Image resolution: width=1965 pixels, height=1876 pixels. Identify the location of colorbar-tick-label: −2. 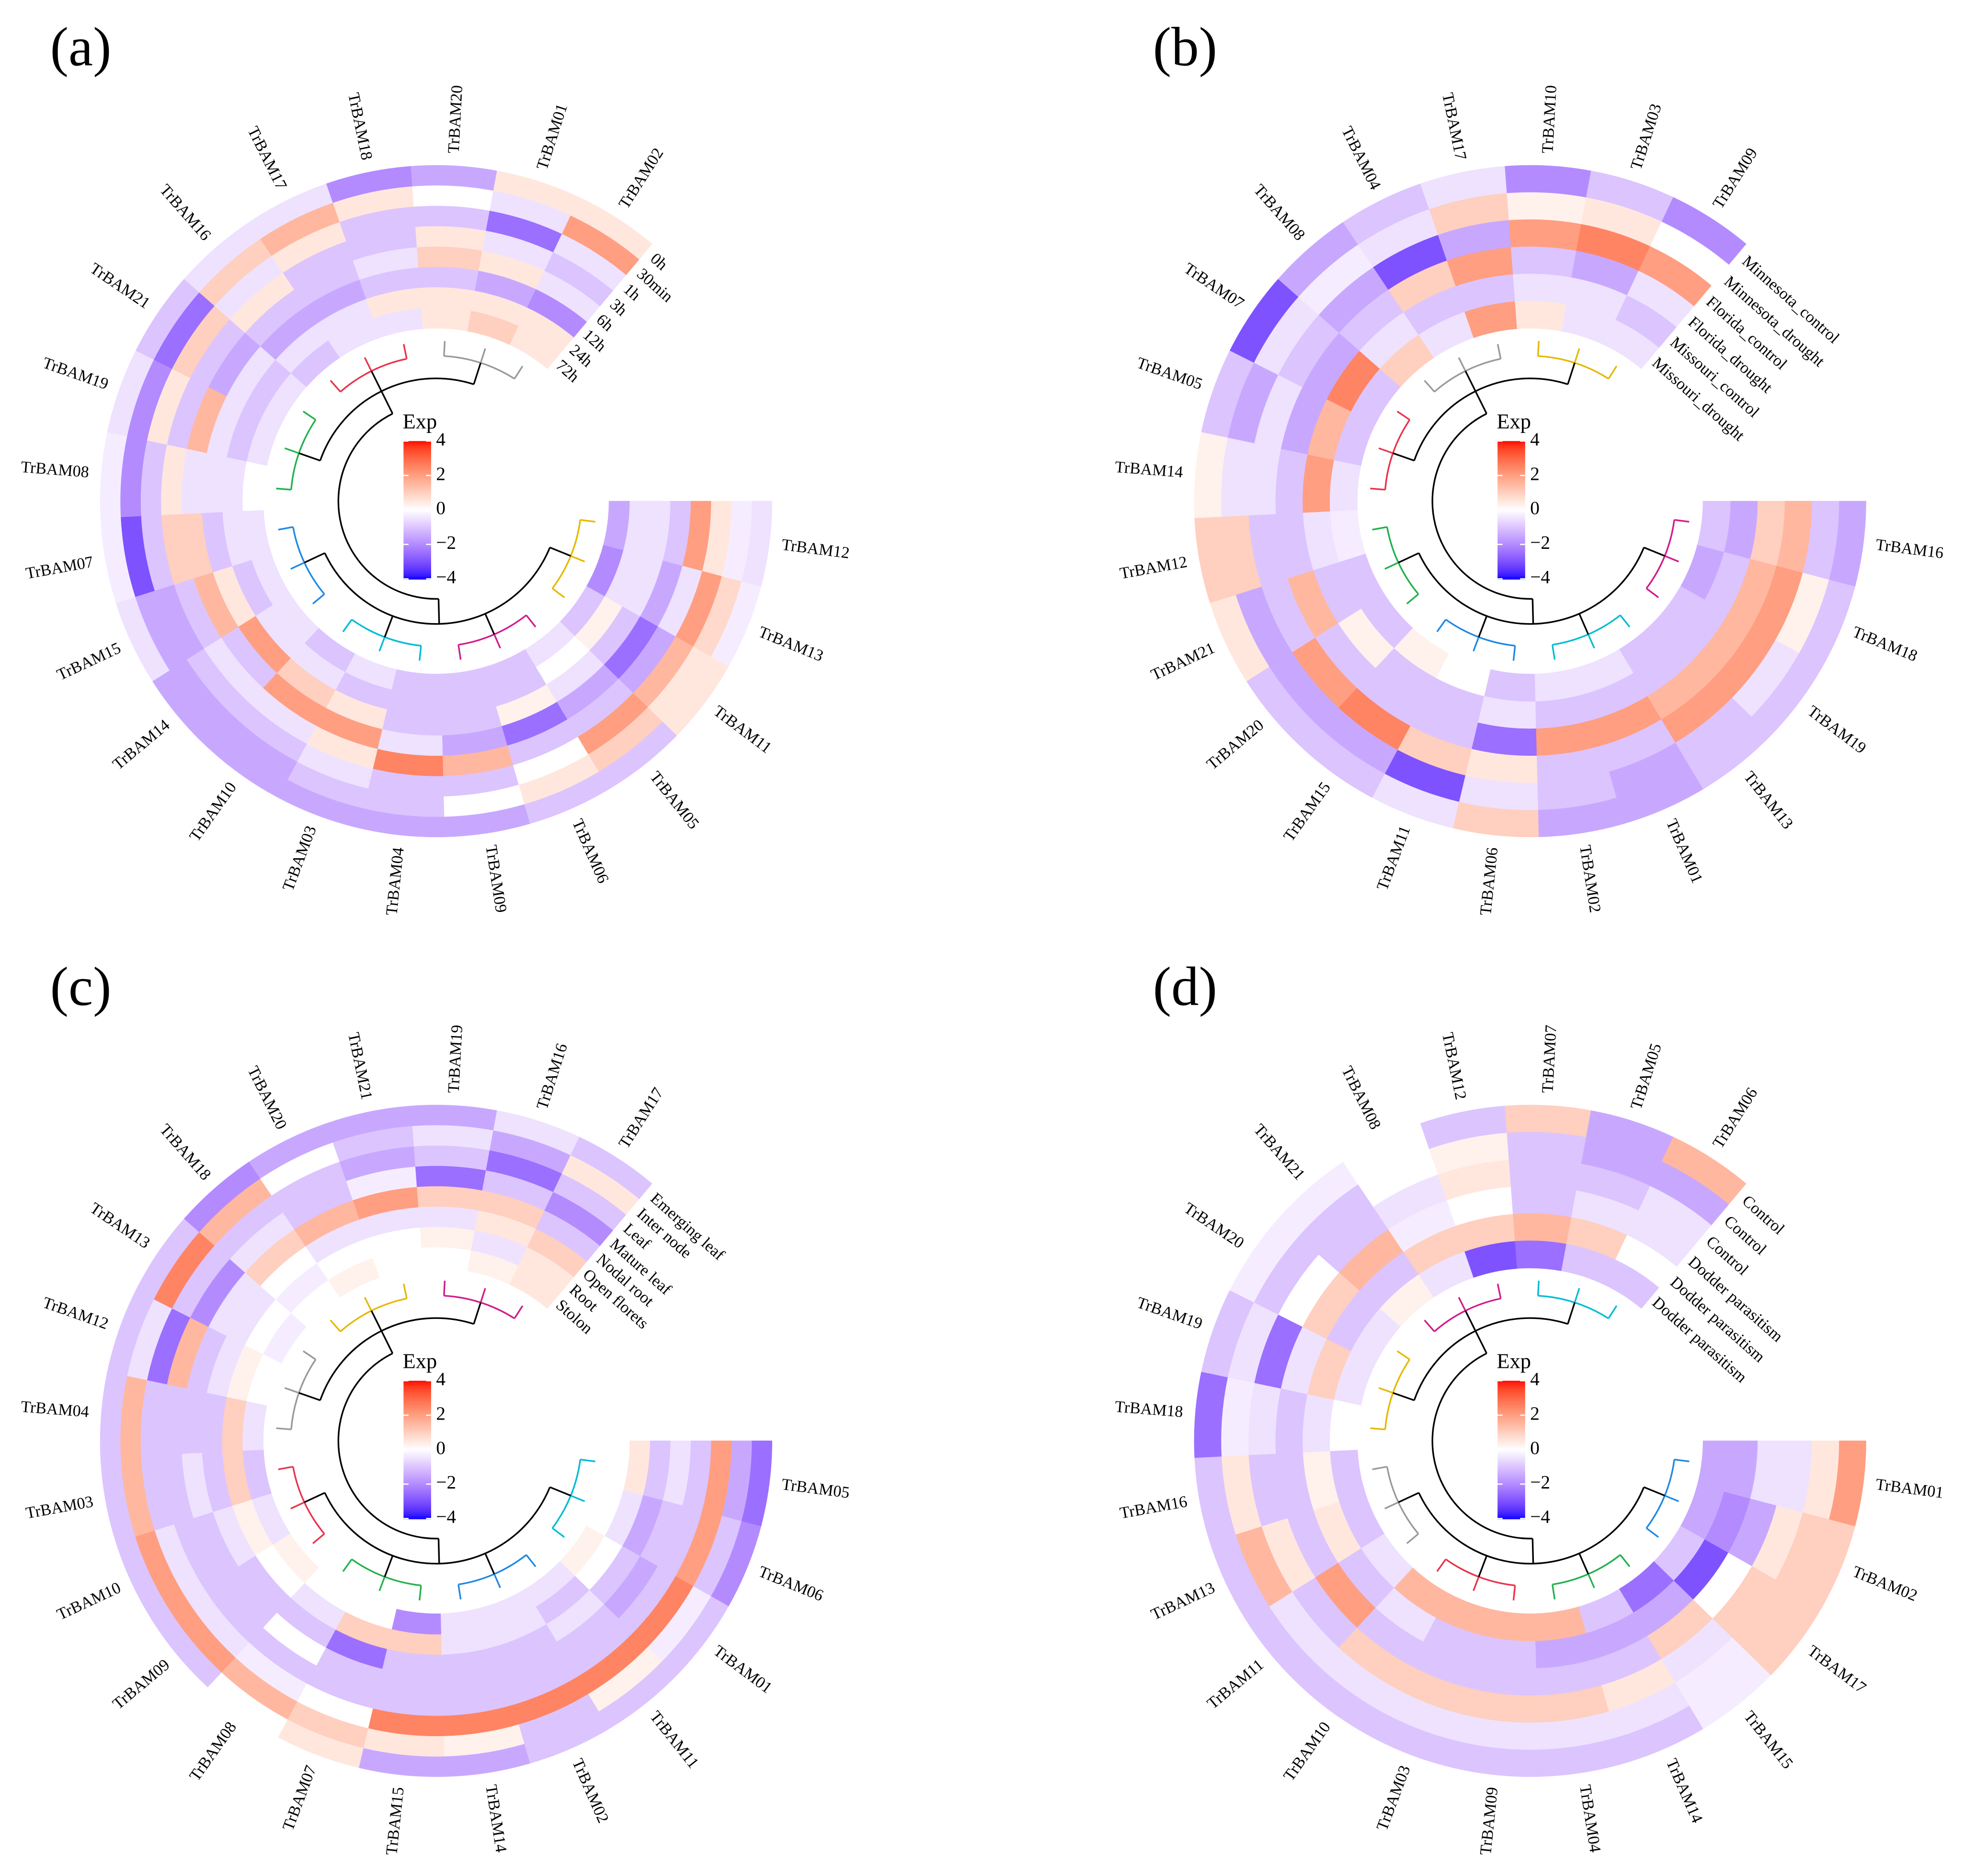
(1540, 543).